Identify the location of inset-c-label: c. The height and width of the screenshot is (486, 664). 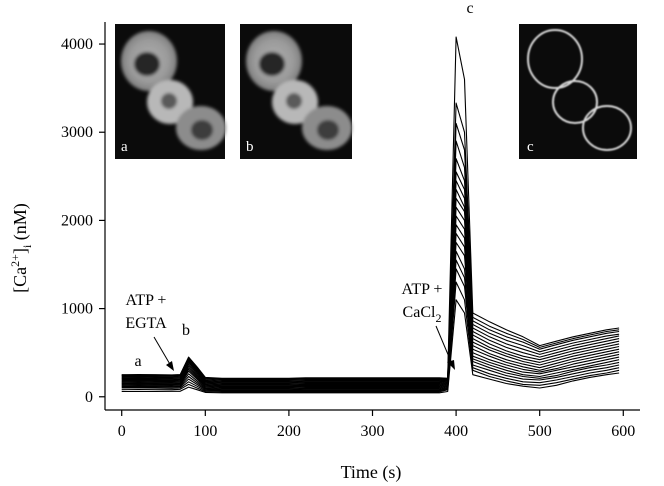
(530, 147).